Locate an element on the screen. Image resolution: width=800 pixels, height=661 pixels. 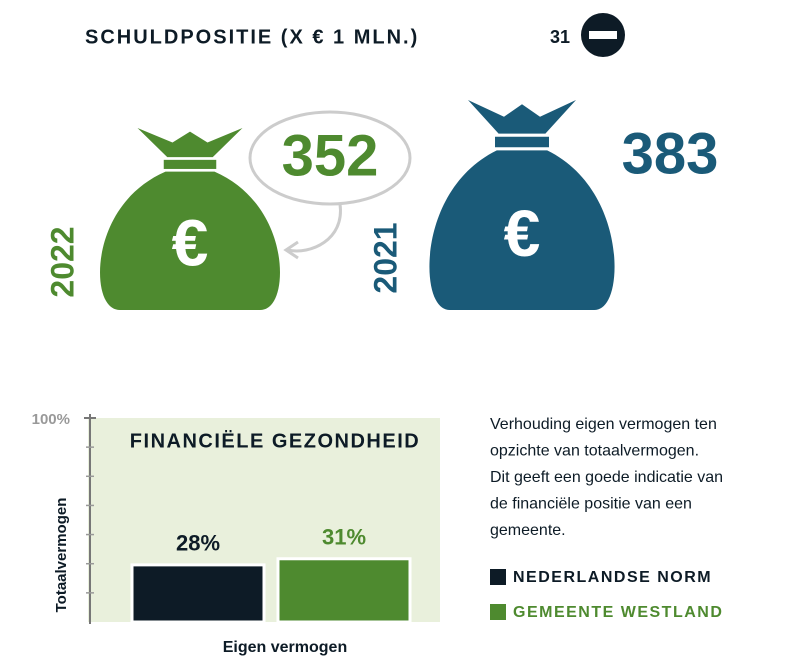
legend-label: NEDERLANDSE NORM is located at coordinates (612, 577).